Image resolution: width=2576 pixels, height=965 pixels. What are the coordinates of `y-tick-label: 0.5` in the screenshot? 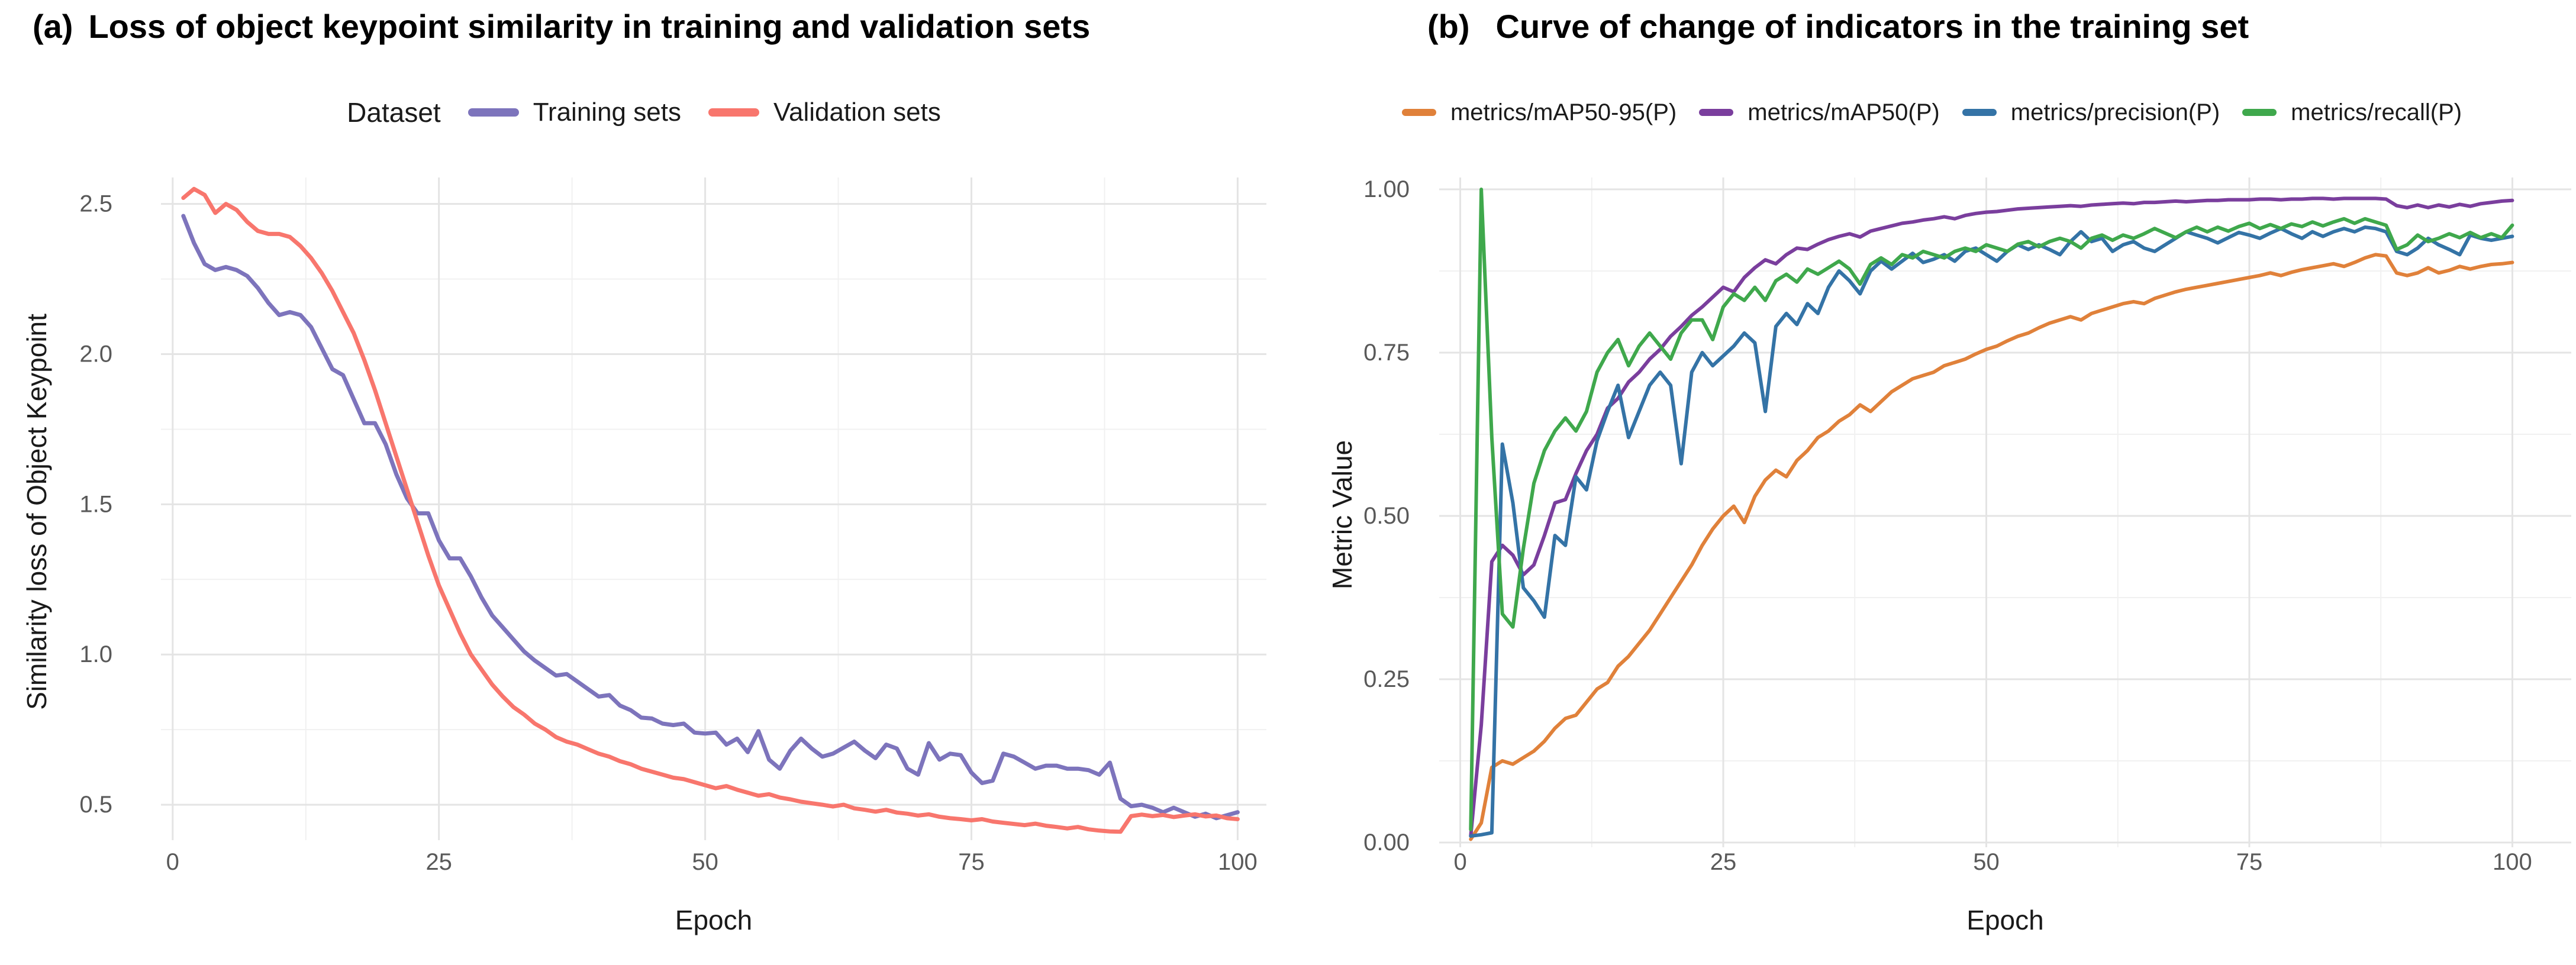 It's located at (95, 805).